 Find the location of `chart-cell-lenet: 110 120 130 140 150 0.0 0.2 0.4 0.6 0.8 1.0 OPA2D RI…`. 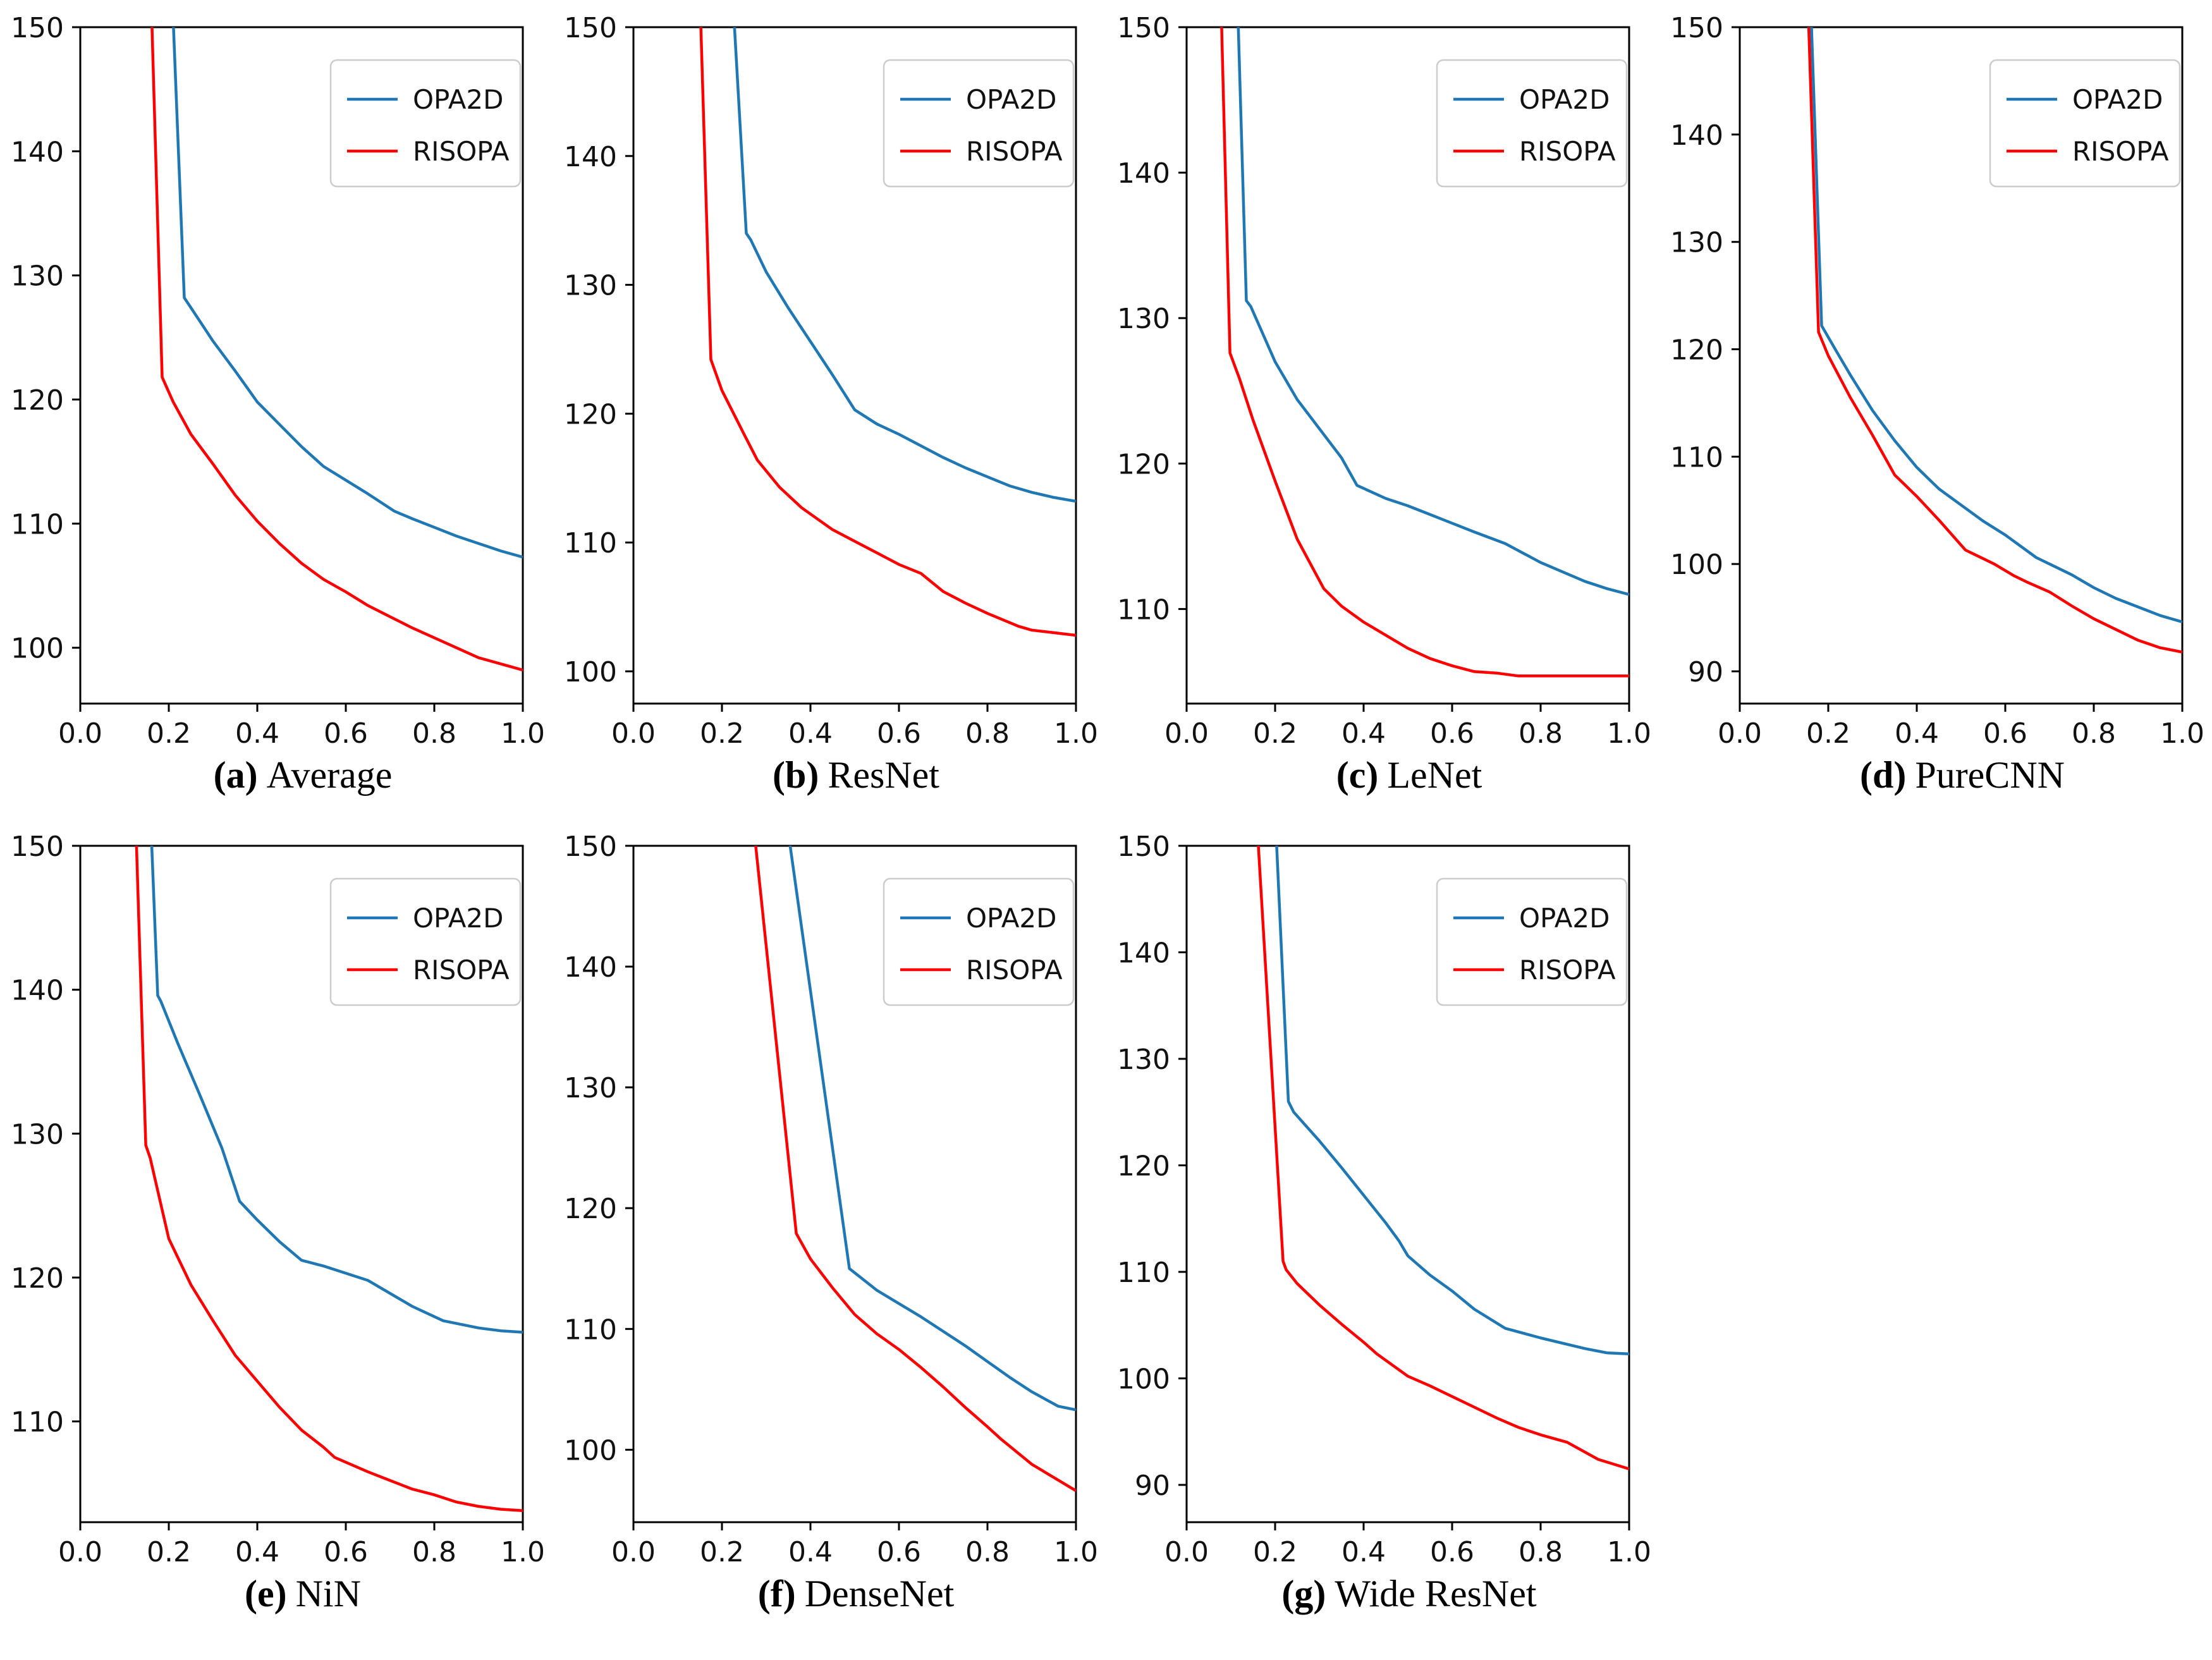

chart-cell-lenet: 110 120 130 140 150 0.0 0.2 0.4 0.6 0.8 1.0 OPA2D RI… is located at coordinates (1392, 414).